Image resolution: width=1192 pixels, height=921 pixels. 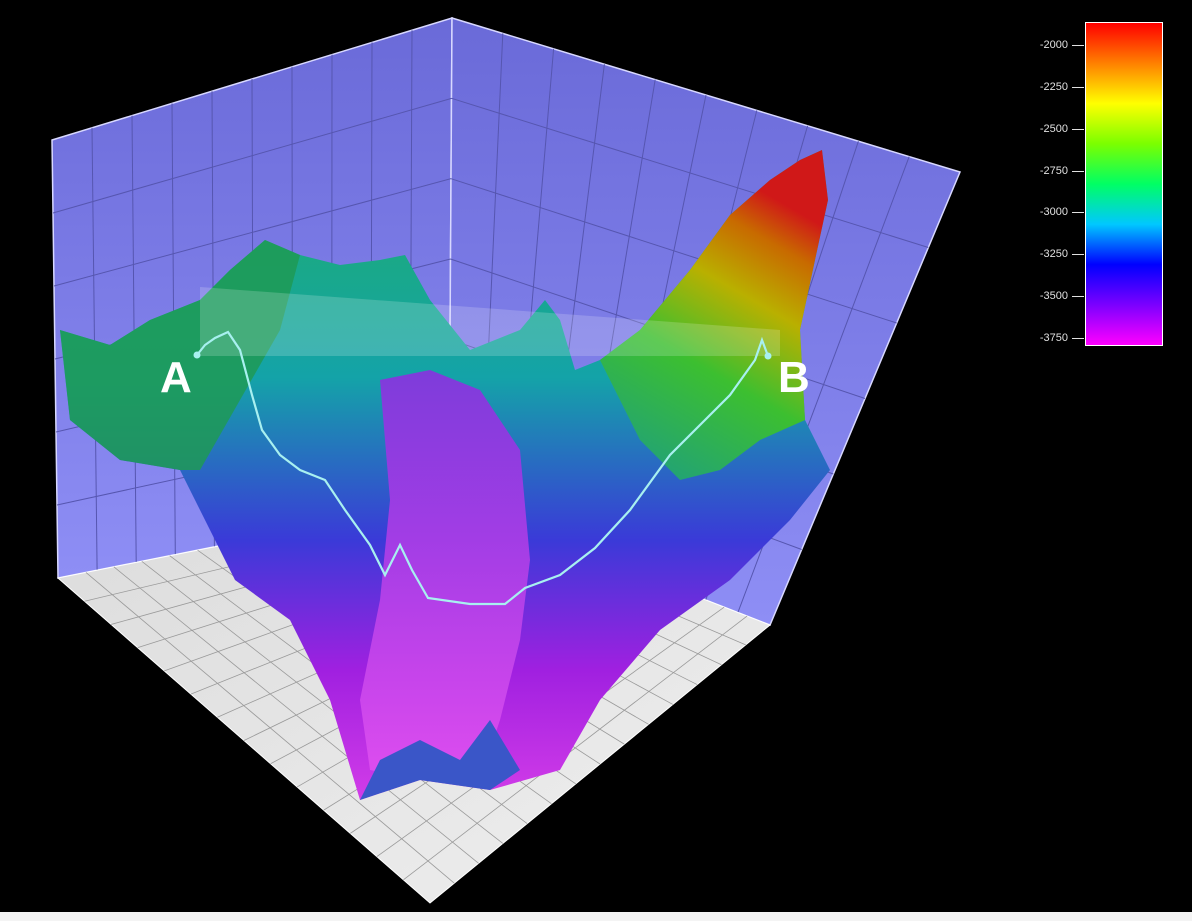 I want to click on trench-floor, so click(x=445, y=575).